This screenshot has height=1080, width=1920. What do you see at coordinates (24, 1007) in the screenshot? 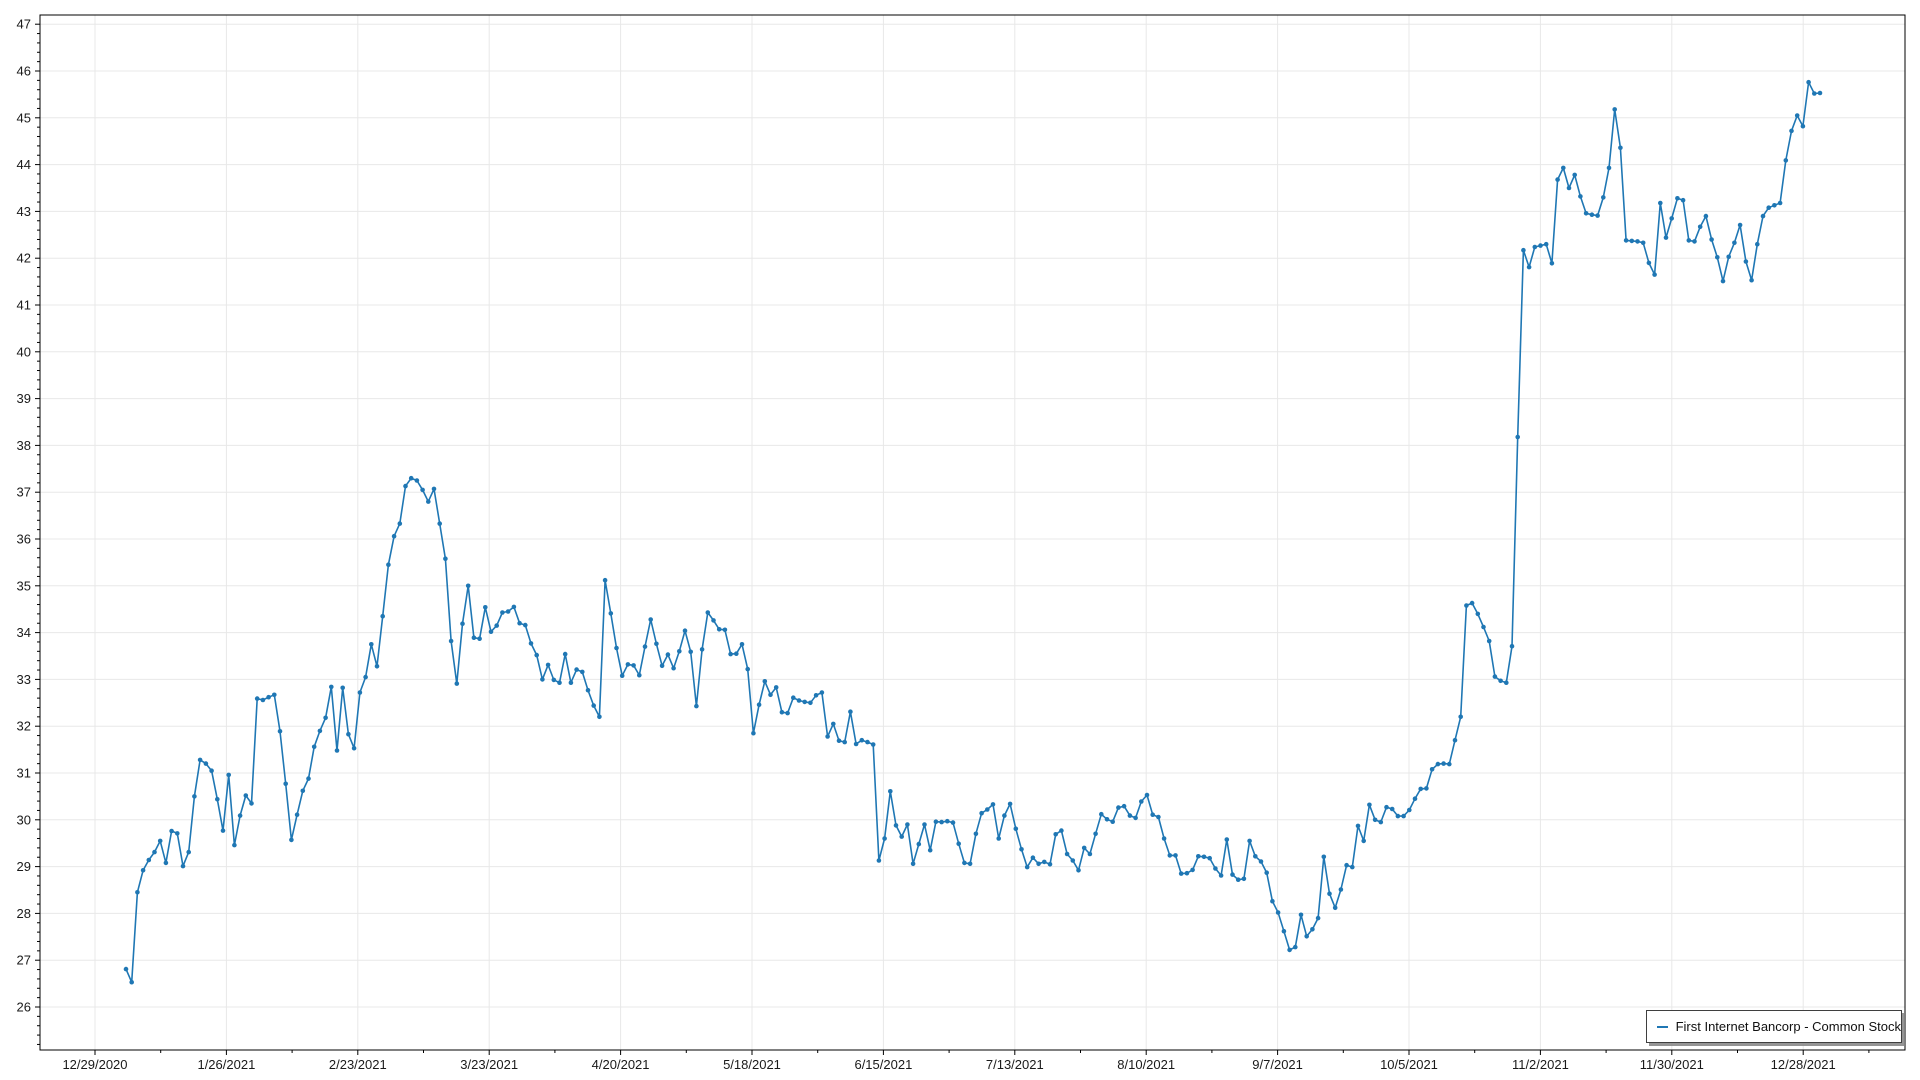
I see `y-tick-label: 26` at bounding box center [24, 1007].